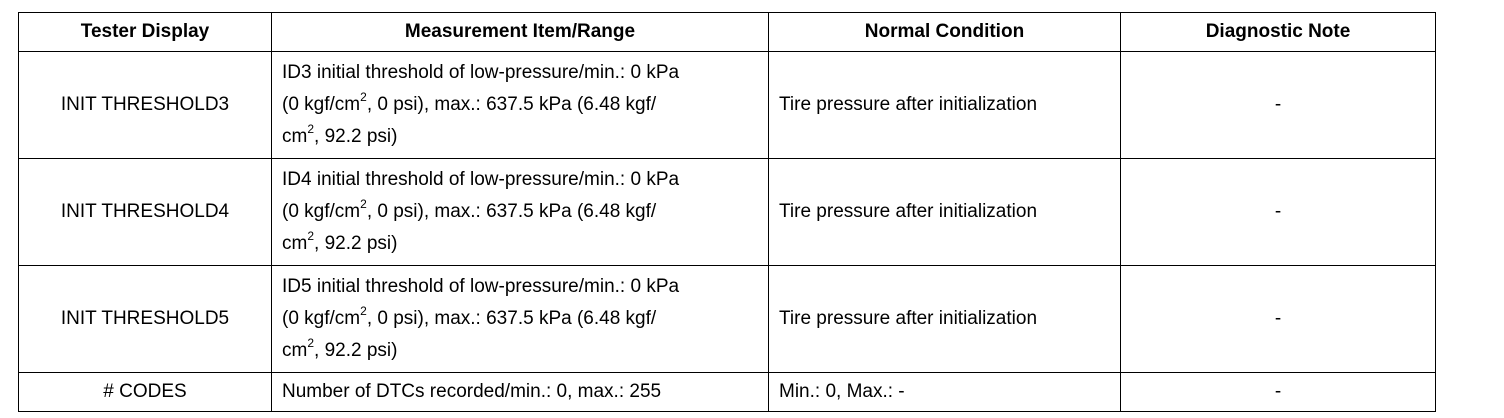 The height and width of the screenshot is (418, 1504). What do you see at coordinates (1278, 32) in the screenshot?
I see `header-diagnostic-note: Diagnostic Note` at bounding box center [1278, 32].